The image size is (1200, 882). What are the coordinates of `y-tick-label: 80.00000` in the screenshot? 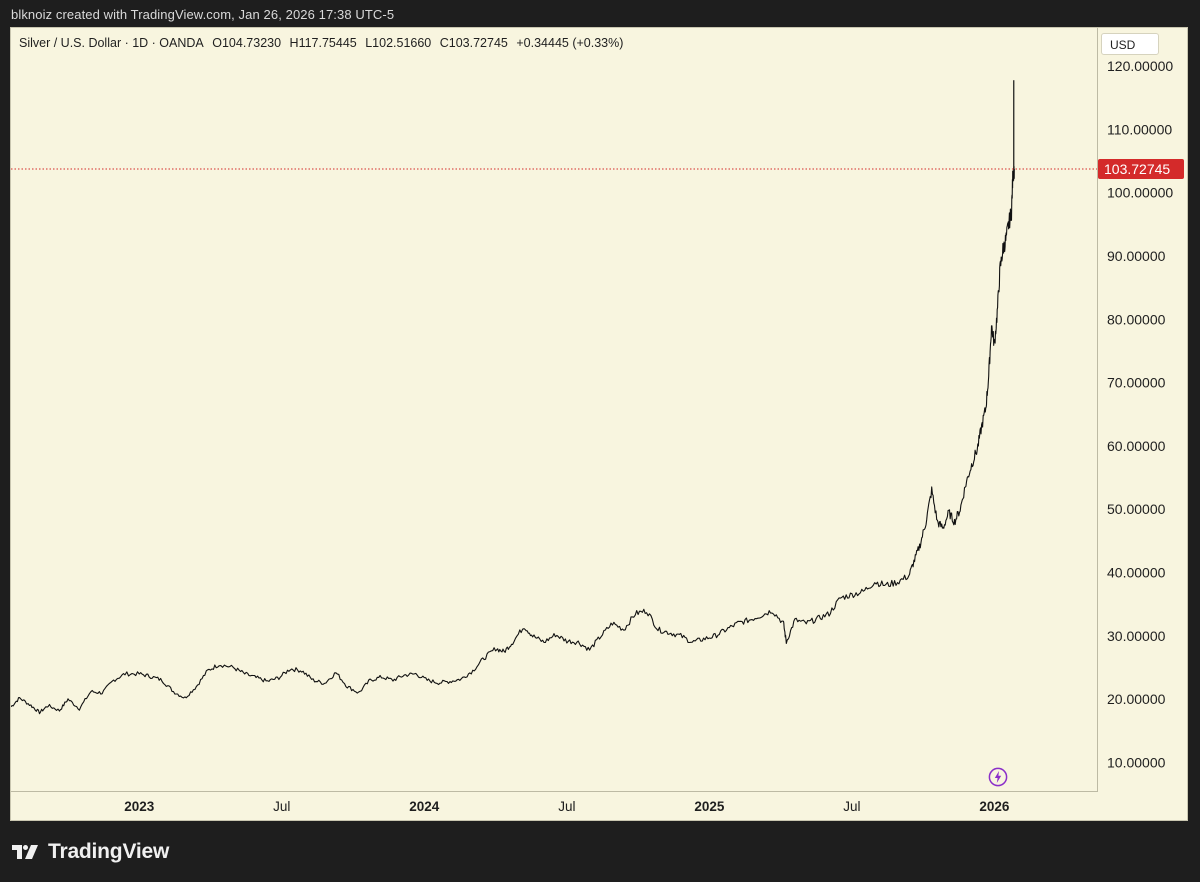 It's located at (1136, 319).